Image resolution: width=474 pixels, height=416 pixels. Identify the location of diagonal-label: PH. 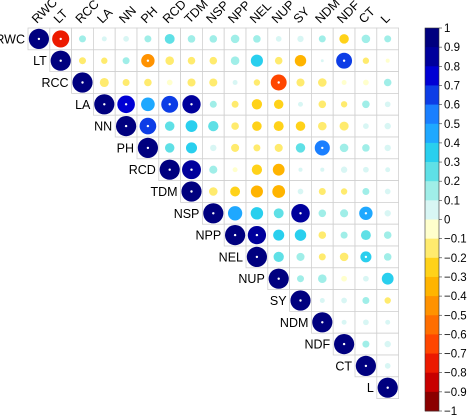
(125, 148).